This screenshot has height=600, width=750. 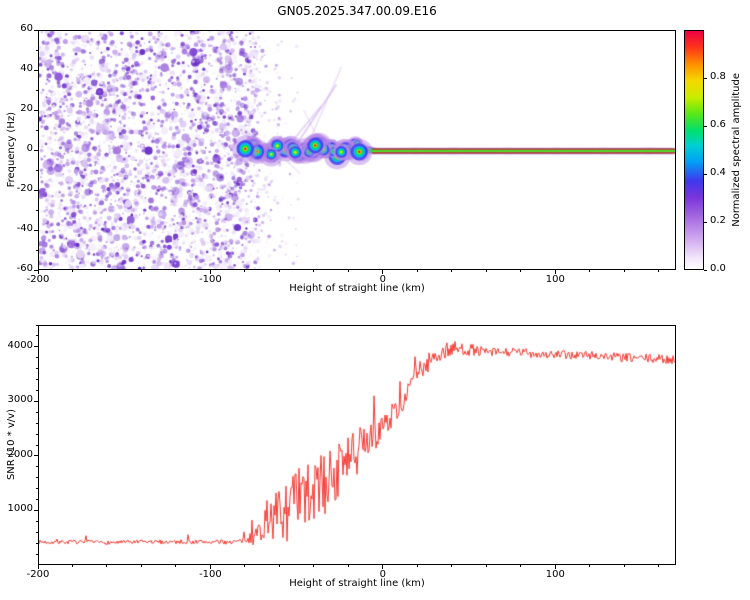 I want to click on y-tick-label: -60, so click(x=24, y=268).